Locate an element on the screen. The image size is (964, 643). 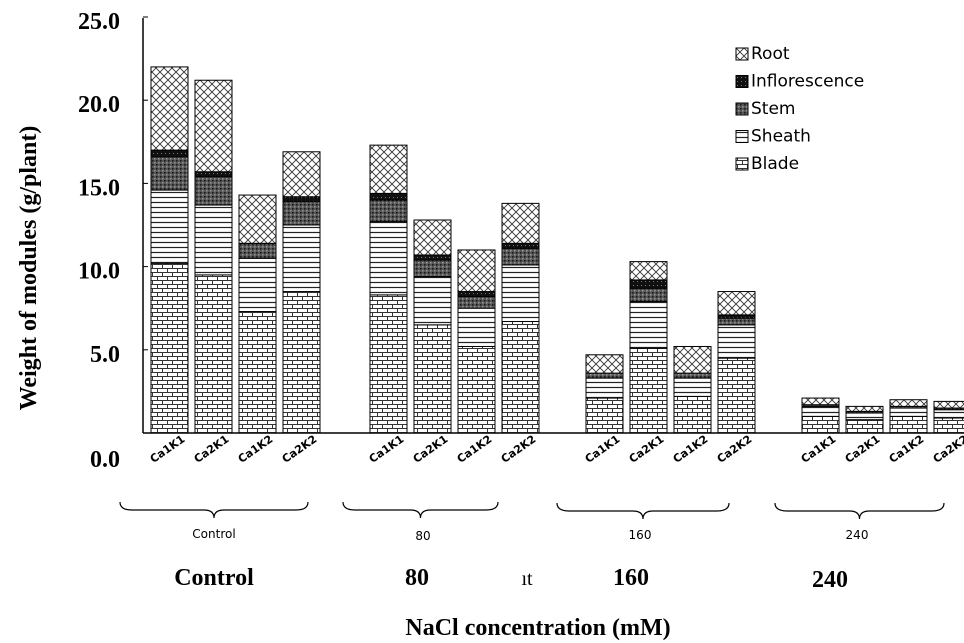
y-ticks: 0.0 5.0 10.0 15.0 20.0 25.0 is located at coordinates (113, 241).